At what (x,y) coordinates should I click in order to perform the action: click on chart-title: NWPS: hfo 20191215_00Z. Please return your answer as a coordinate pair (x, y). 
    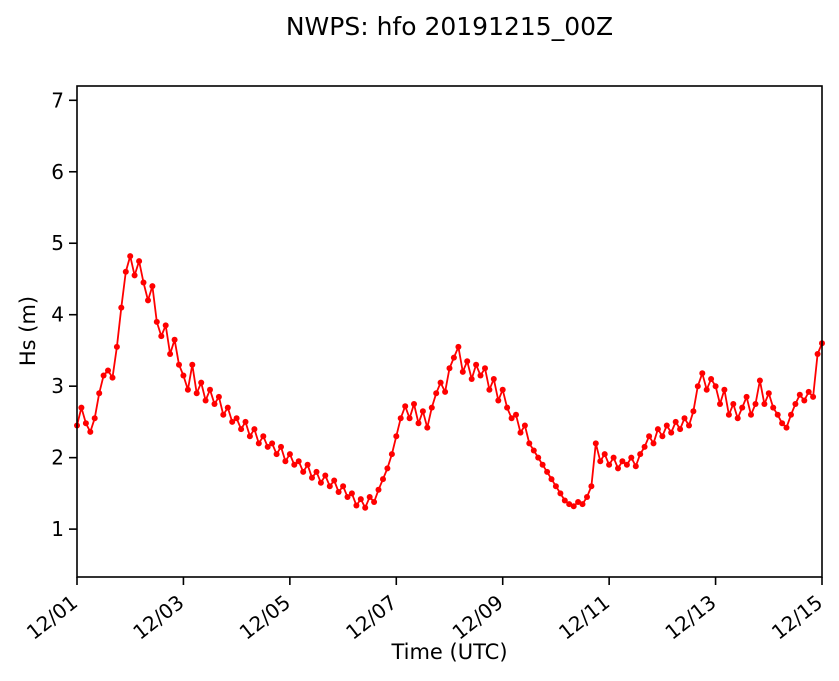
    Looking at the image, I should click on (449, 26).